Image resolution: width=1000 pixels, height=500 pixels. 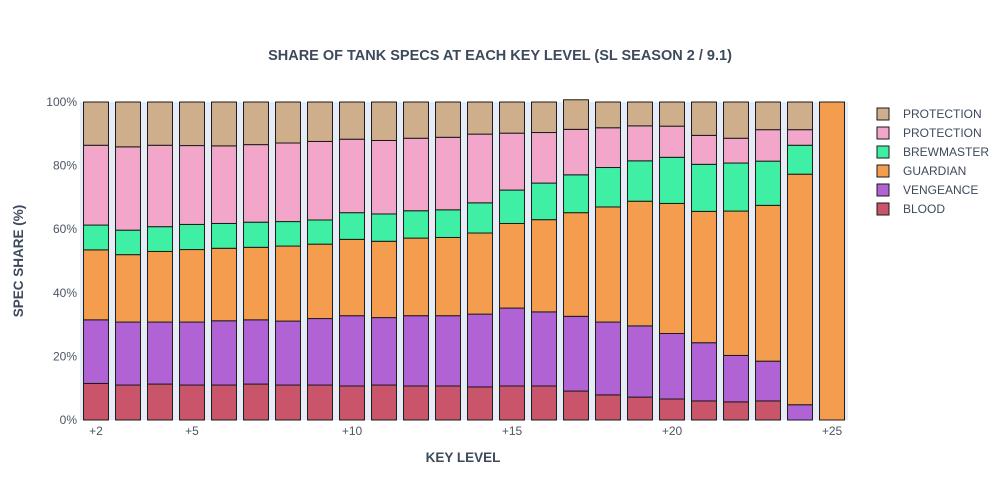 I want to click on legend-item-guardian-2: GUARDIAN, so click(x=921, y=171).